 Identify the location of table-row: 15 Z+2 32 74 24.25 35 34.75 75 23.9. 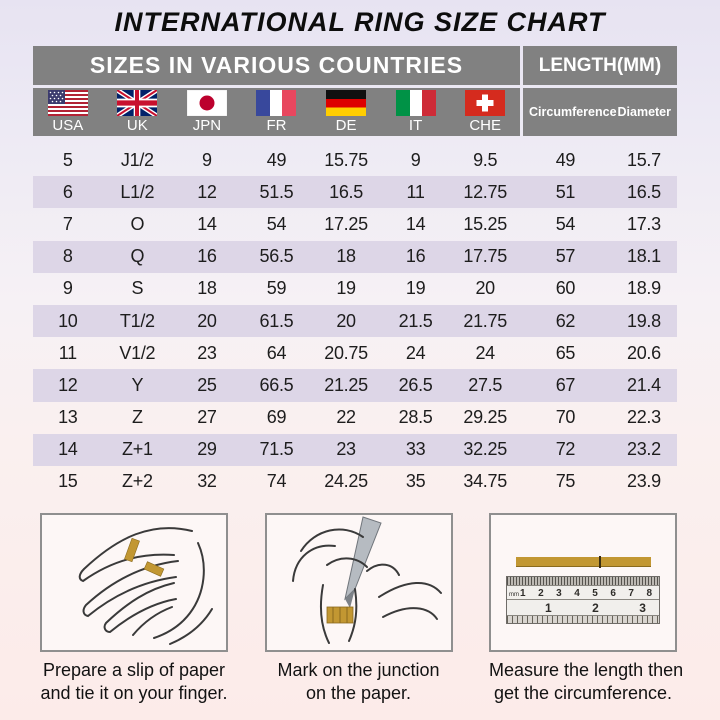
(355, 482).